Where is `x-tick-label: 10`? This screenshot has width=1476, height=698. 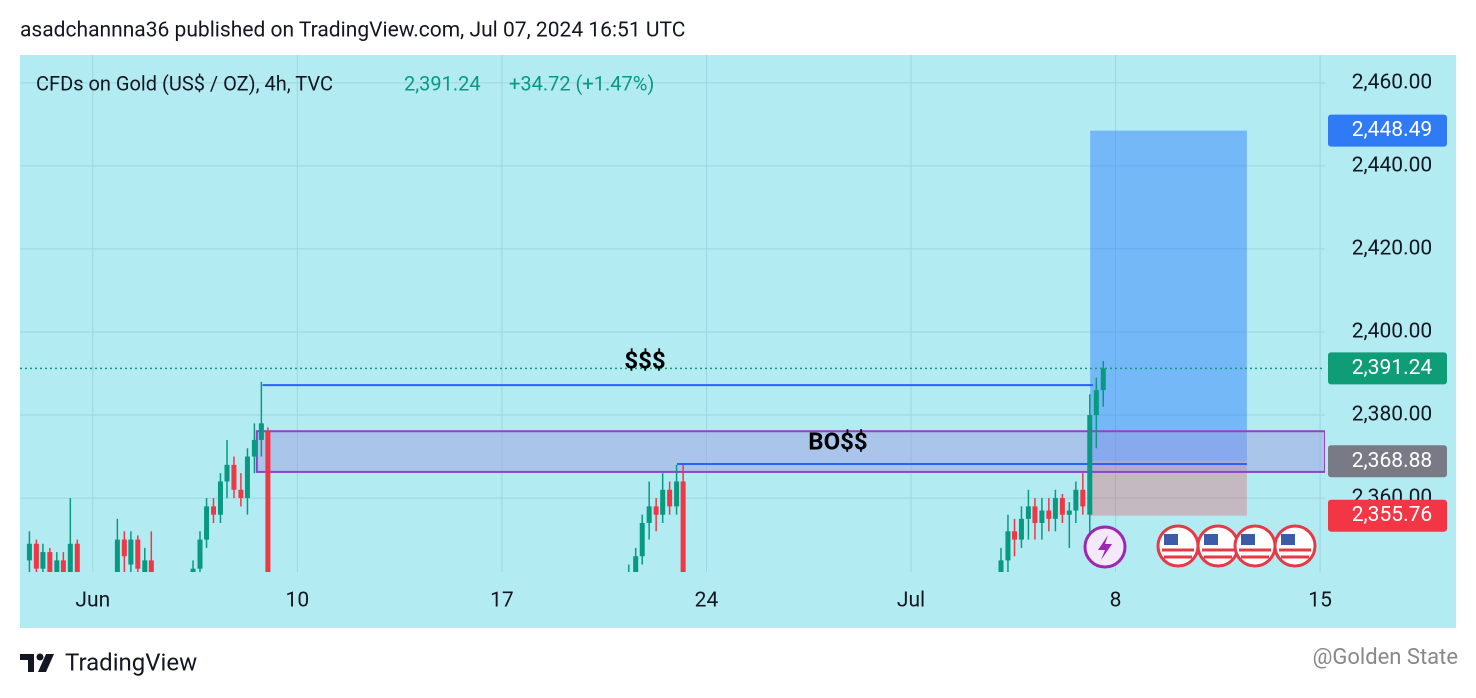 x-tick-label: 10 is located at coordinates (298, 601).